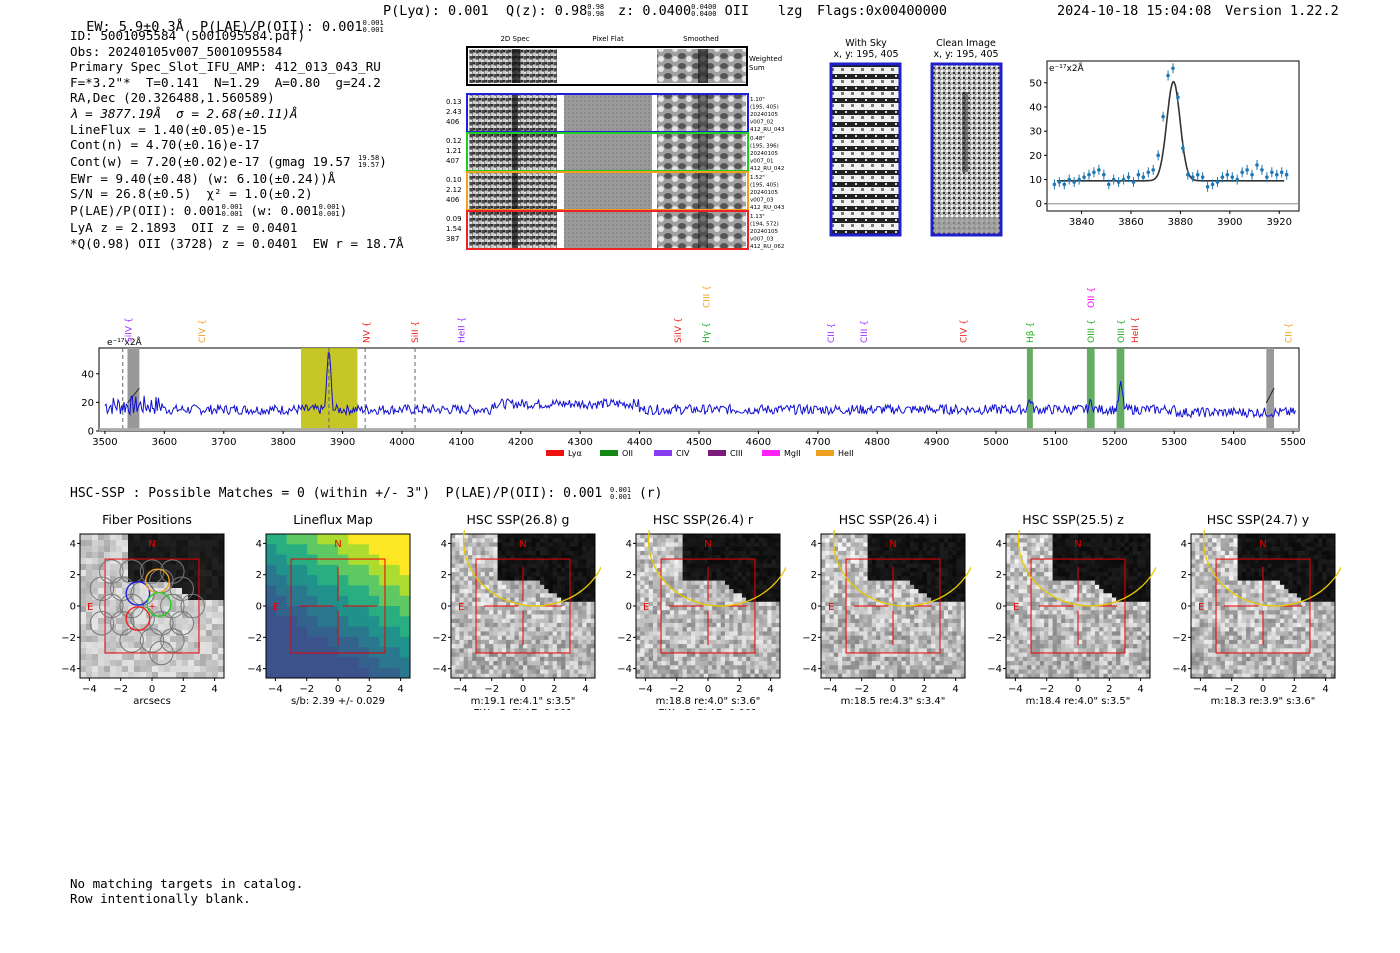  I want to click on z-text: z: 0.0400 0.0400 0.0400 OII, so click(683, 11).